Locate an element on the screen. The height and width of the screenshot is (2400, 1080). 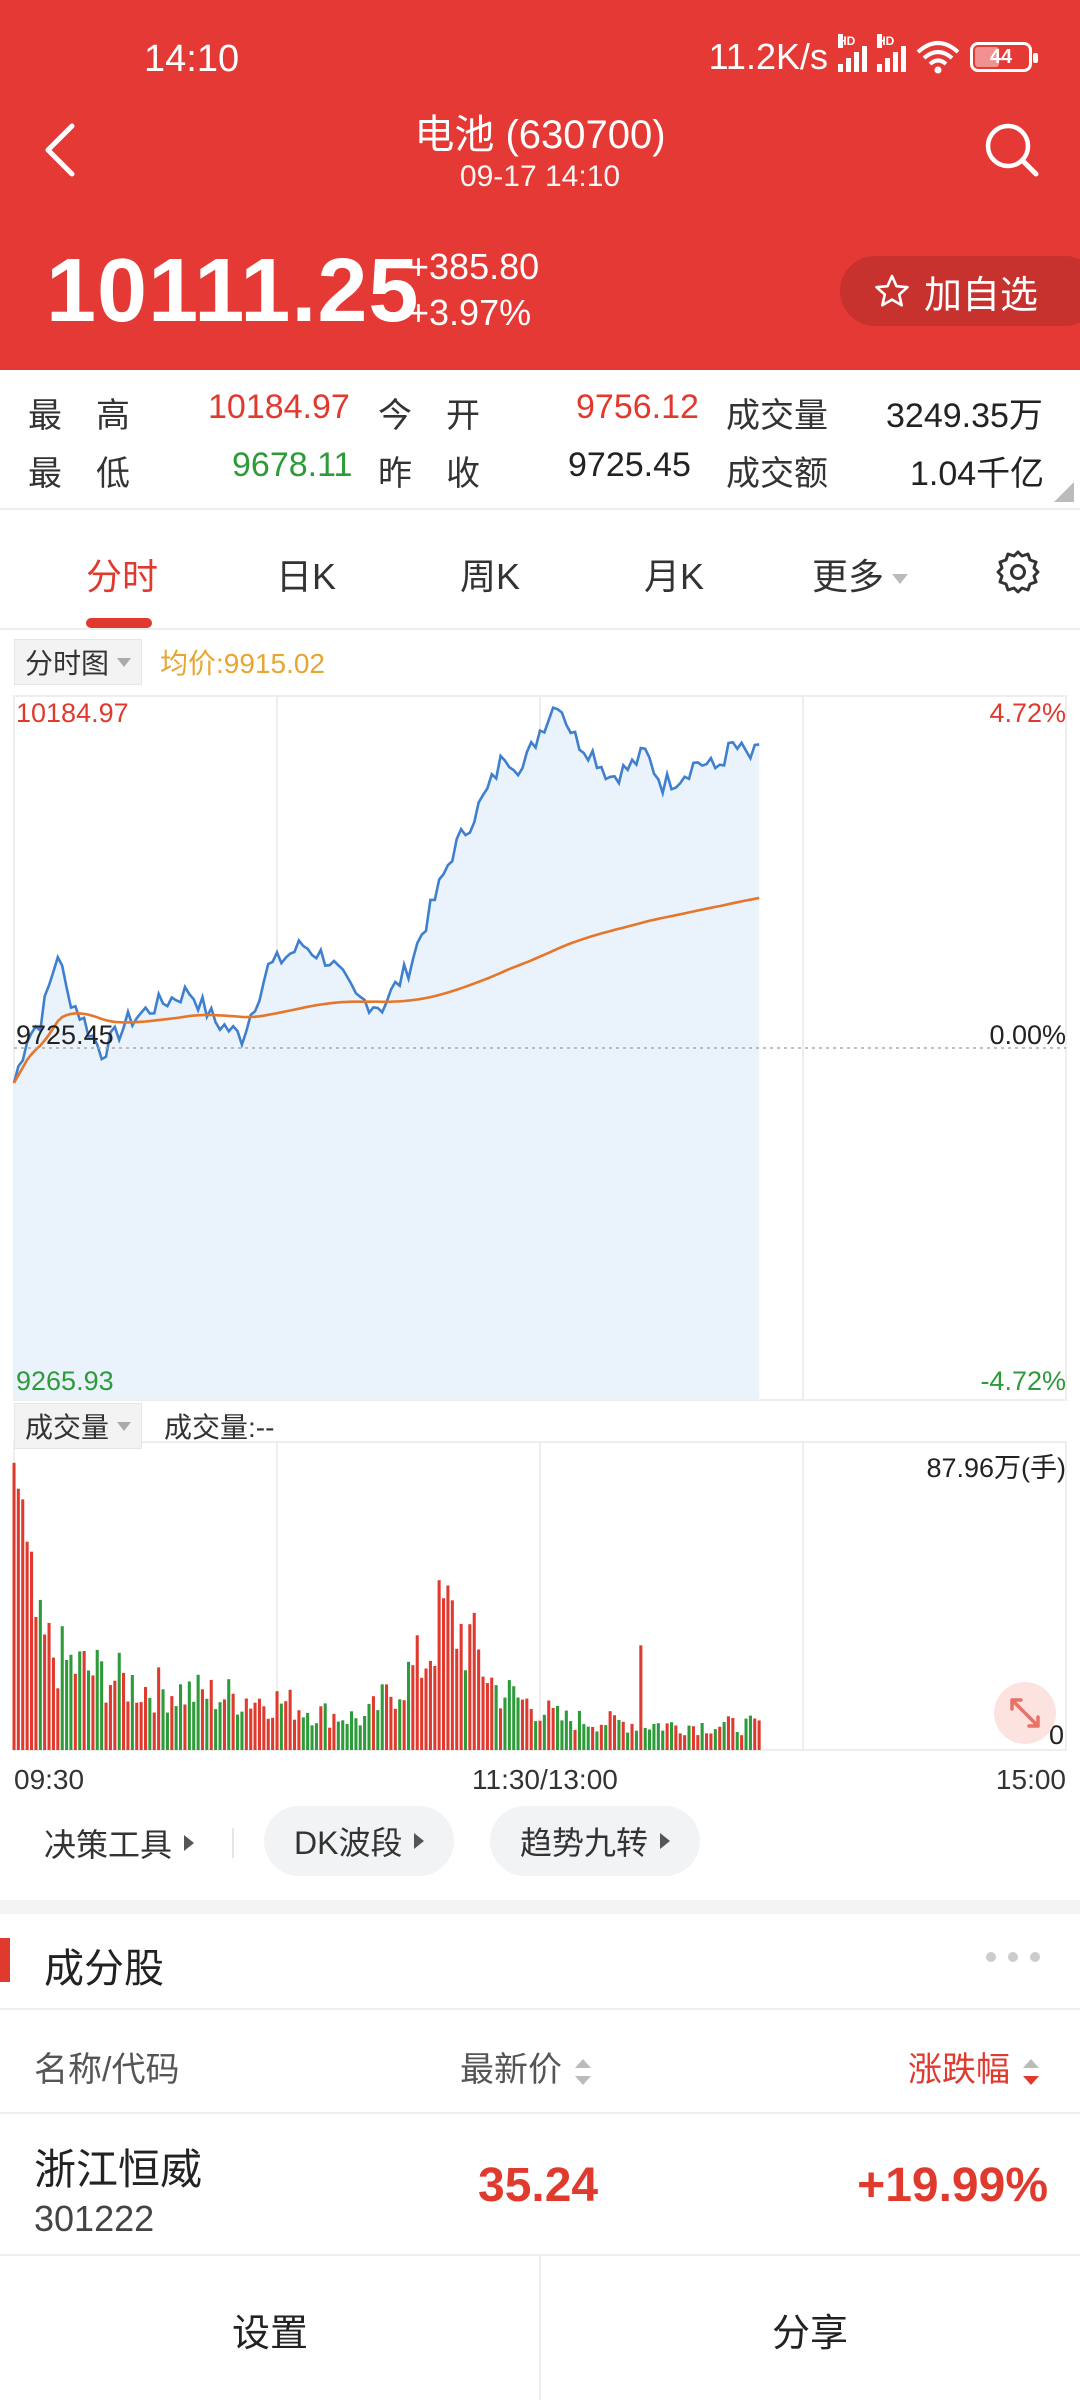
price-change-pct: +3.97% is located at coordinates (470, 312).